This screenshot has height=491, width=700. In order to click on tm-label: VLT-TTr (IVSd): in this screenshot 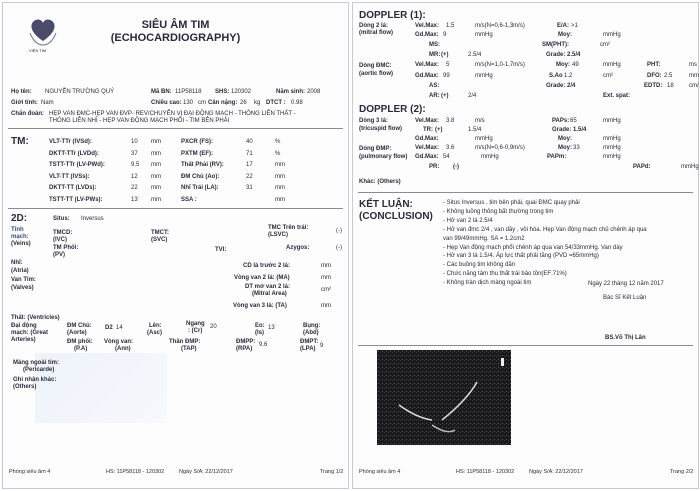, I will do `click(70, 142)`.